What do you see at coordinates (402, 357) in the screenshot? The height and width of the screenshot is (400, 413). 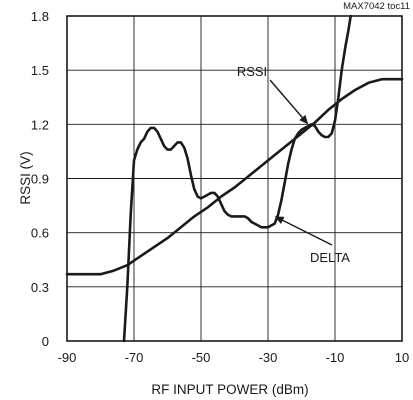 I see `x-tick-label: 10` at bounding box center [402, 357].